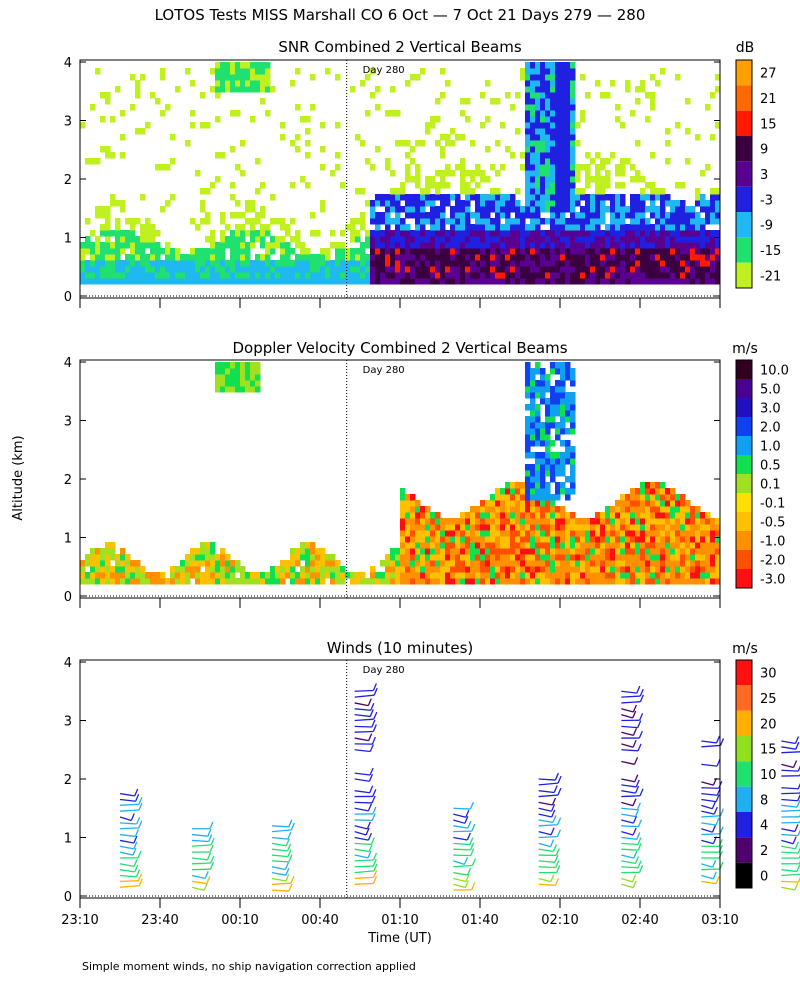 This screenshot has width=800, height=1000. What do you see at coordinates (399, 938) in the screenshot?
I see `x-axis-label: Time (UT)` at bounding box center [399, 938].